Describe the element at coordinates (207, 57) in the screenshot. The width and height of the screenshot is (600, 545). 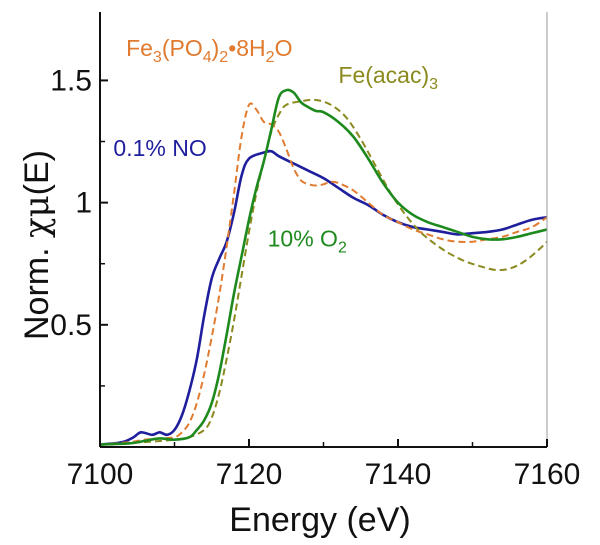
I see `series-label-part: 4` at that location.